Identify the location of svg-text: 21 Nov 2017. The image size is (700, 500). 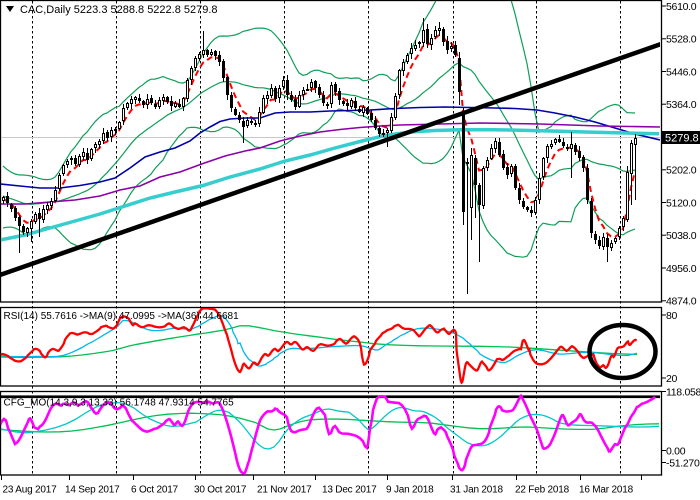
(284, 489).